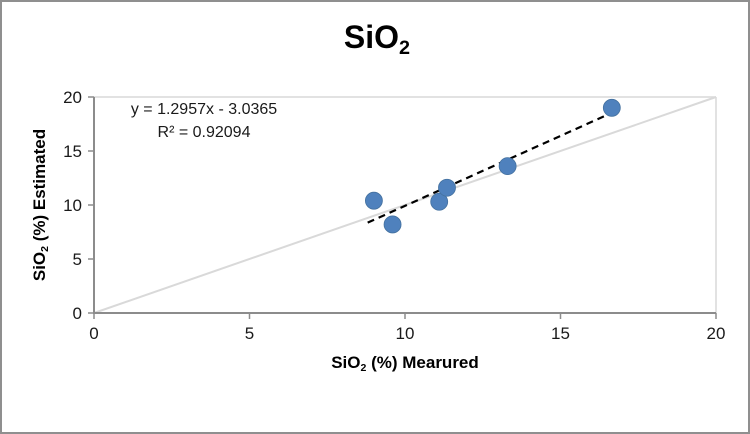 The height and width of the screenshot is (434, 750). I want to click on chart-title-subscript: 2, so click(405, 48).